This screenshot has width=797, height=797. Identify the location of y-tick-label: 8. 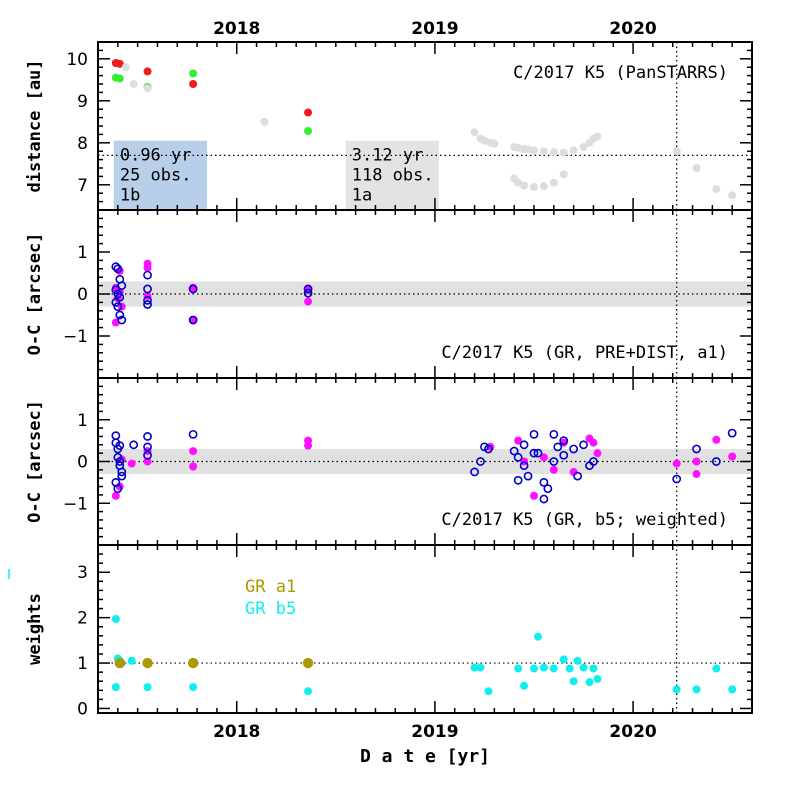
(82, 144).